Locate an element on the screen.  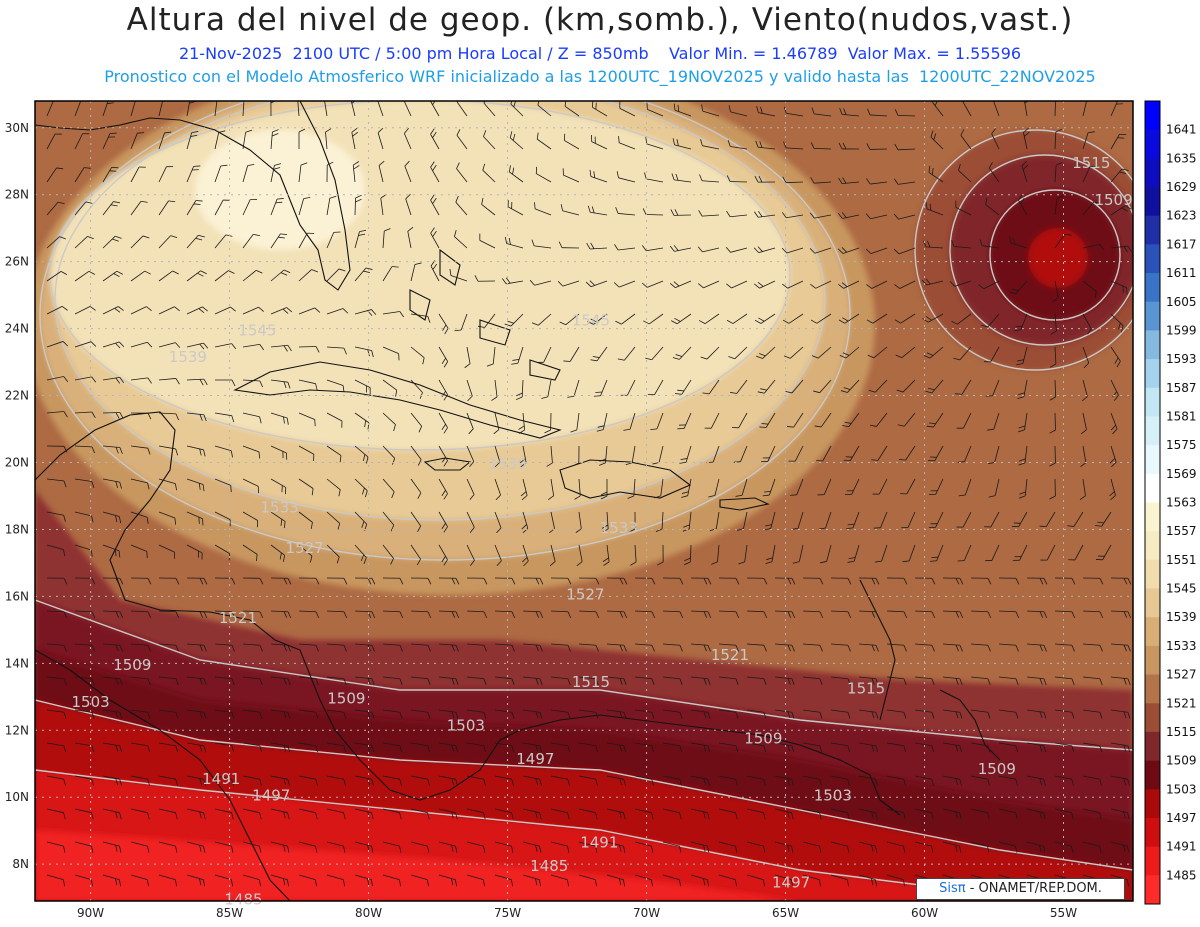
lat-tick-label: 12N is located at coordinates (17, 730).